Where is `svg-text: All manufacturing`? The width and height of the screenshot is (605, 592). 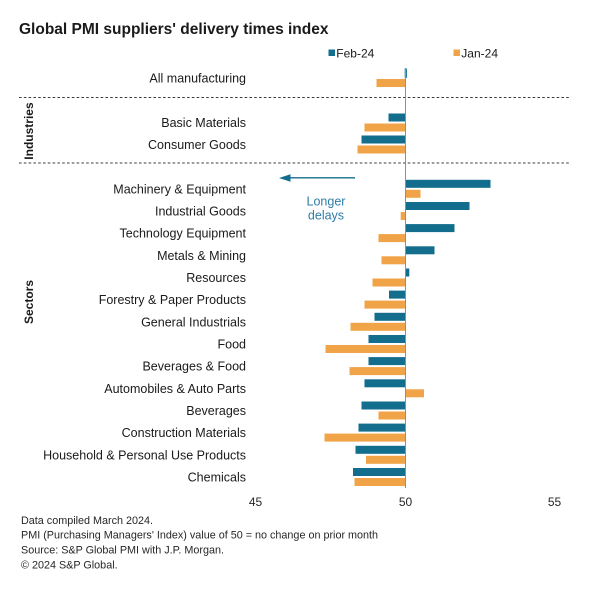 svg-text: All manufacturing is located at coordinates (197, 79).